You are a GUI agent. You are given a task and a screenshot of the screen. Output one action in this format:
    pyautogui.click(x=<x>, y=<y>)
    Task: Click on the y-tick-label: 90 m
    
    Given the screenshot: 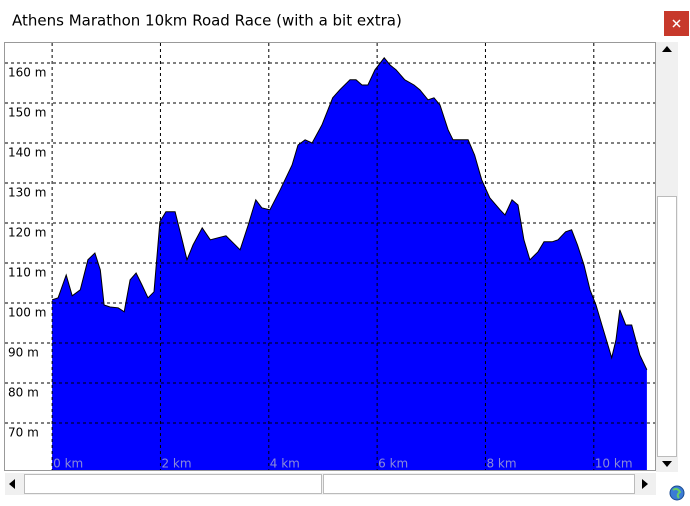 What is the action you would take?
    pyautogui.click(x=23, y=353)
    